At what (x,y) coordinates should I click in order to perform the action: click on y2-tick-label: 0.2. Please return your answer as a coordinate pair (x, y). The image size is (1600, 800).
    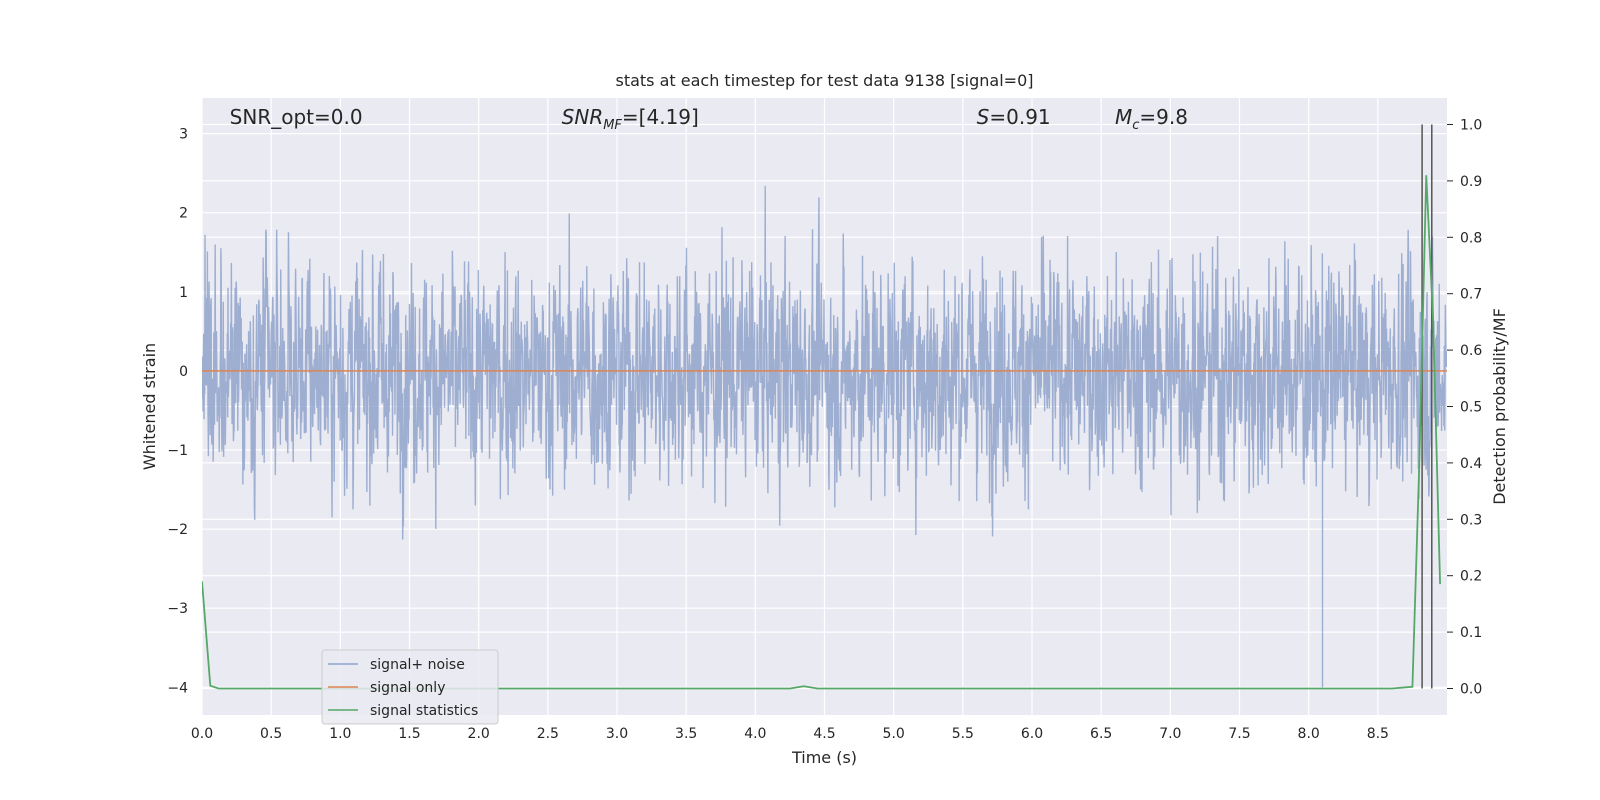
    Looking at the image, I should click on (1471, 577).